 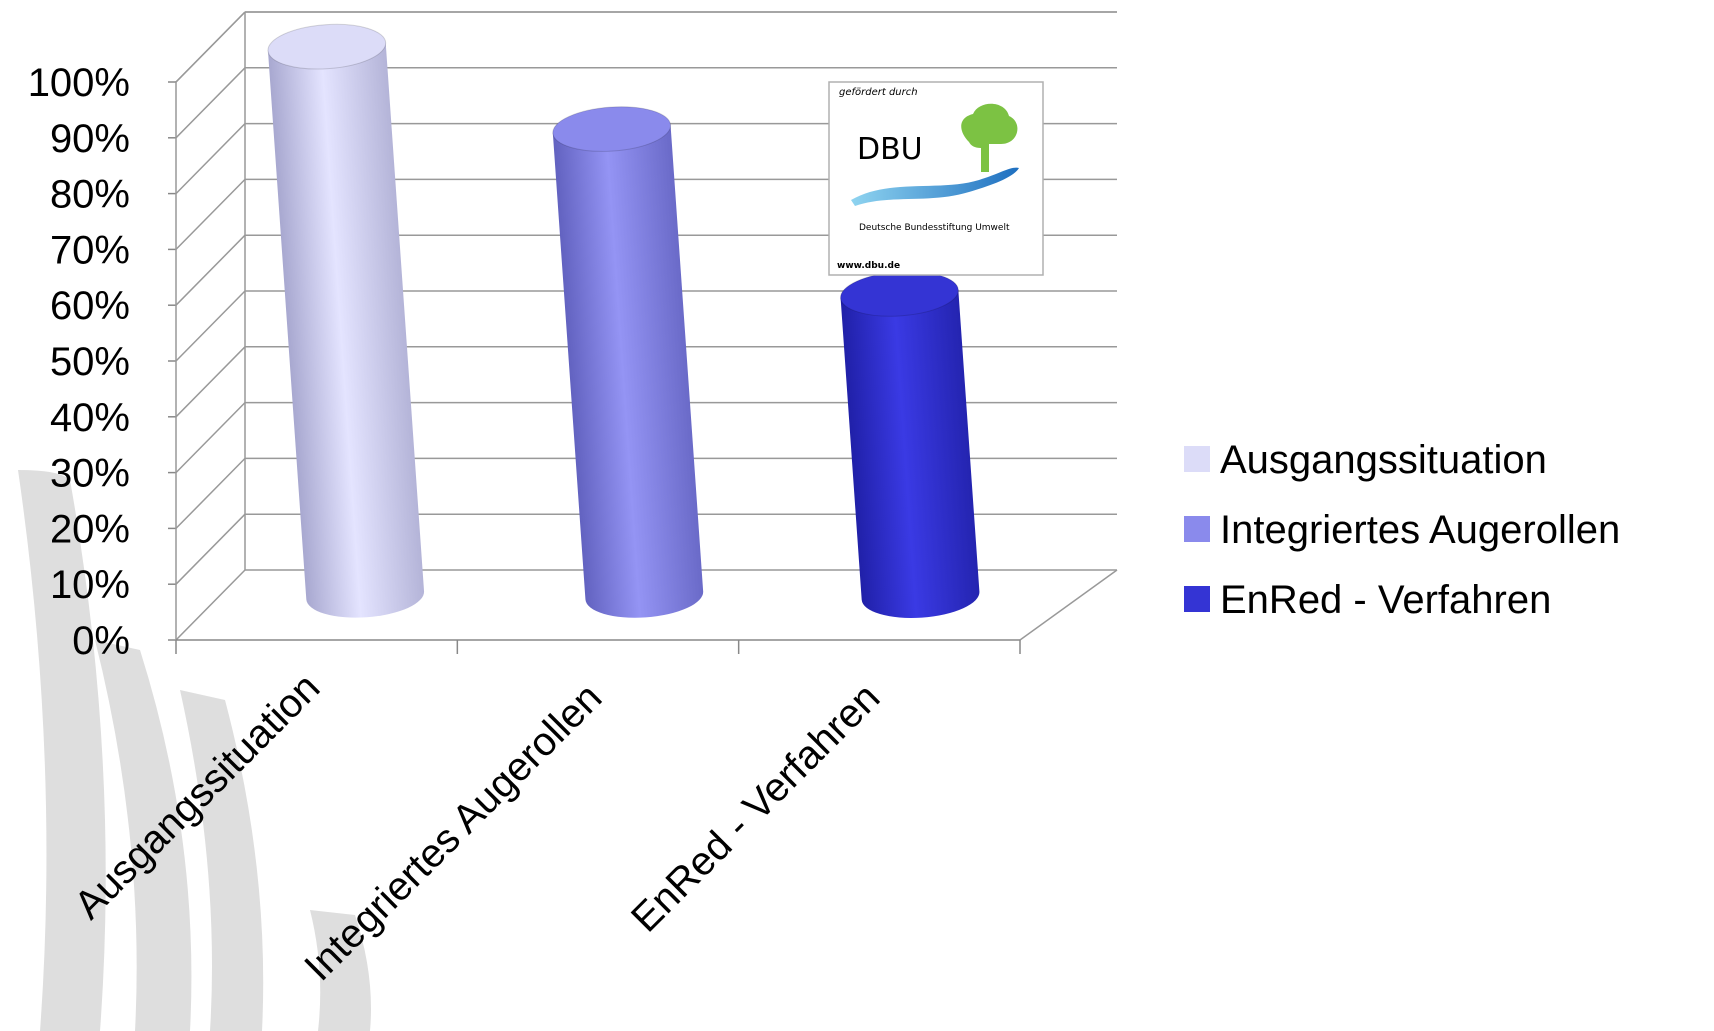 What do you see at coordinates (755, 807) in the screenshot?
I see `x-category-label: EnRed - Verfahren` at bounding box center [755, 807].